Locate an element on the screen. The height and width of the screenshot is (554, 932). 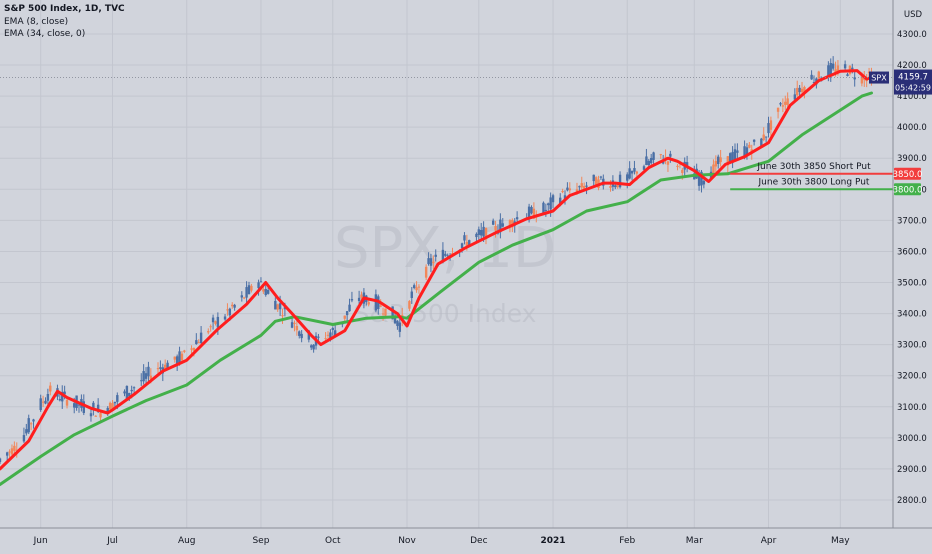
time-tick-label: Oct is located at coordinates (333, 541).